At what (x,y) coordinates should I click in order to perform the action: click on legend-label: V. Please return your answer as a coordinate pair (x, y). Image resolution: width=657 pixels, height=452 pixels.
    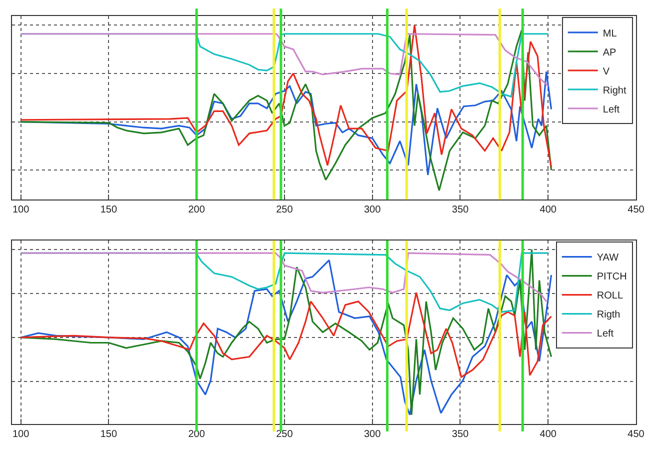
    Looking at the image, I should click on (606, 72).